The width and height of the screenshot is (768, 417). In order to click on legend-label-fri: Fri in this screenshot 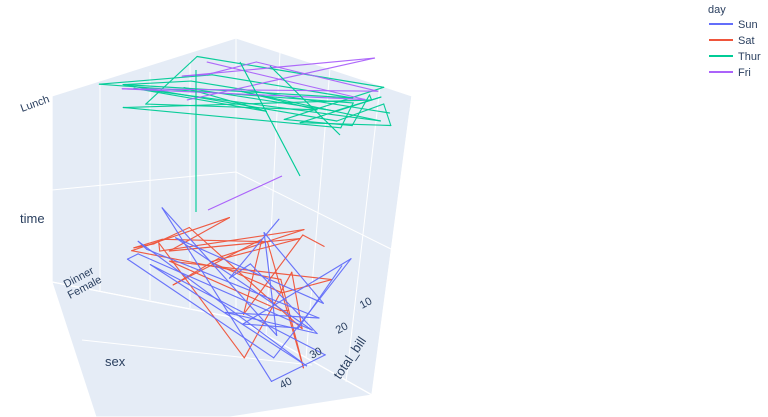, I will do `click(744, 73)`.